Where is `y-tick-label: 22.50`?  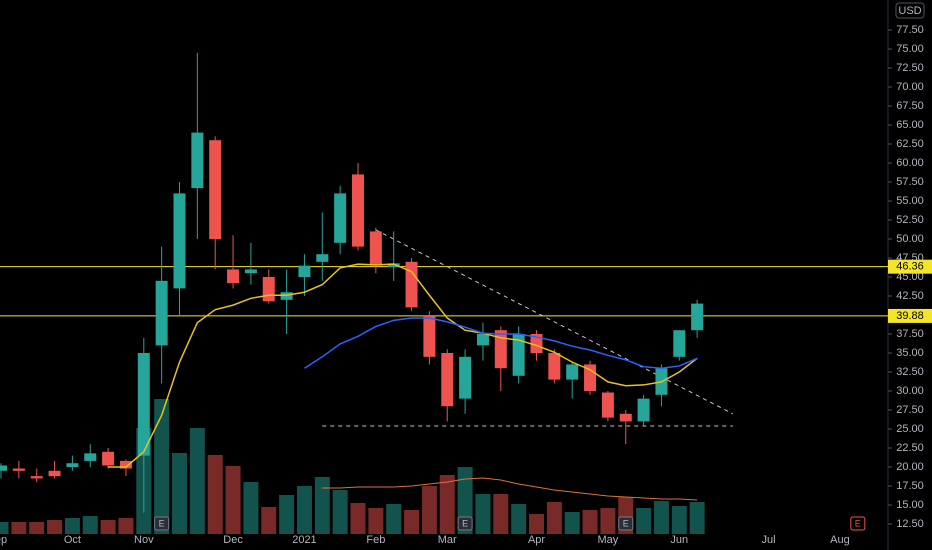
y-tick-label: 22.50 is located at coordinates (910, 448).